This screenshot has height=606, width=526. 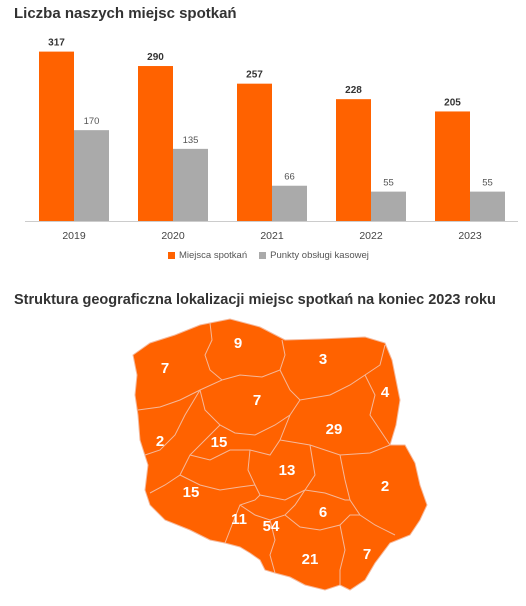 I want to click on legend-item-series-2: Punkty obsługi kasowej, so click(x=314, y=255).